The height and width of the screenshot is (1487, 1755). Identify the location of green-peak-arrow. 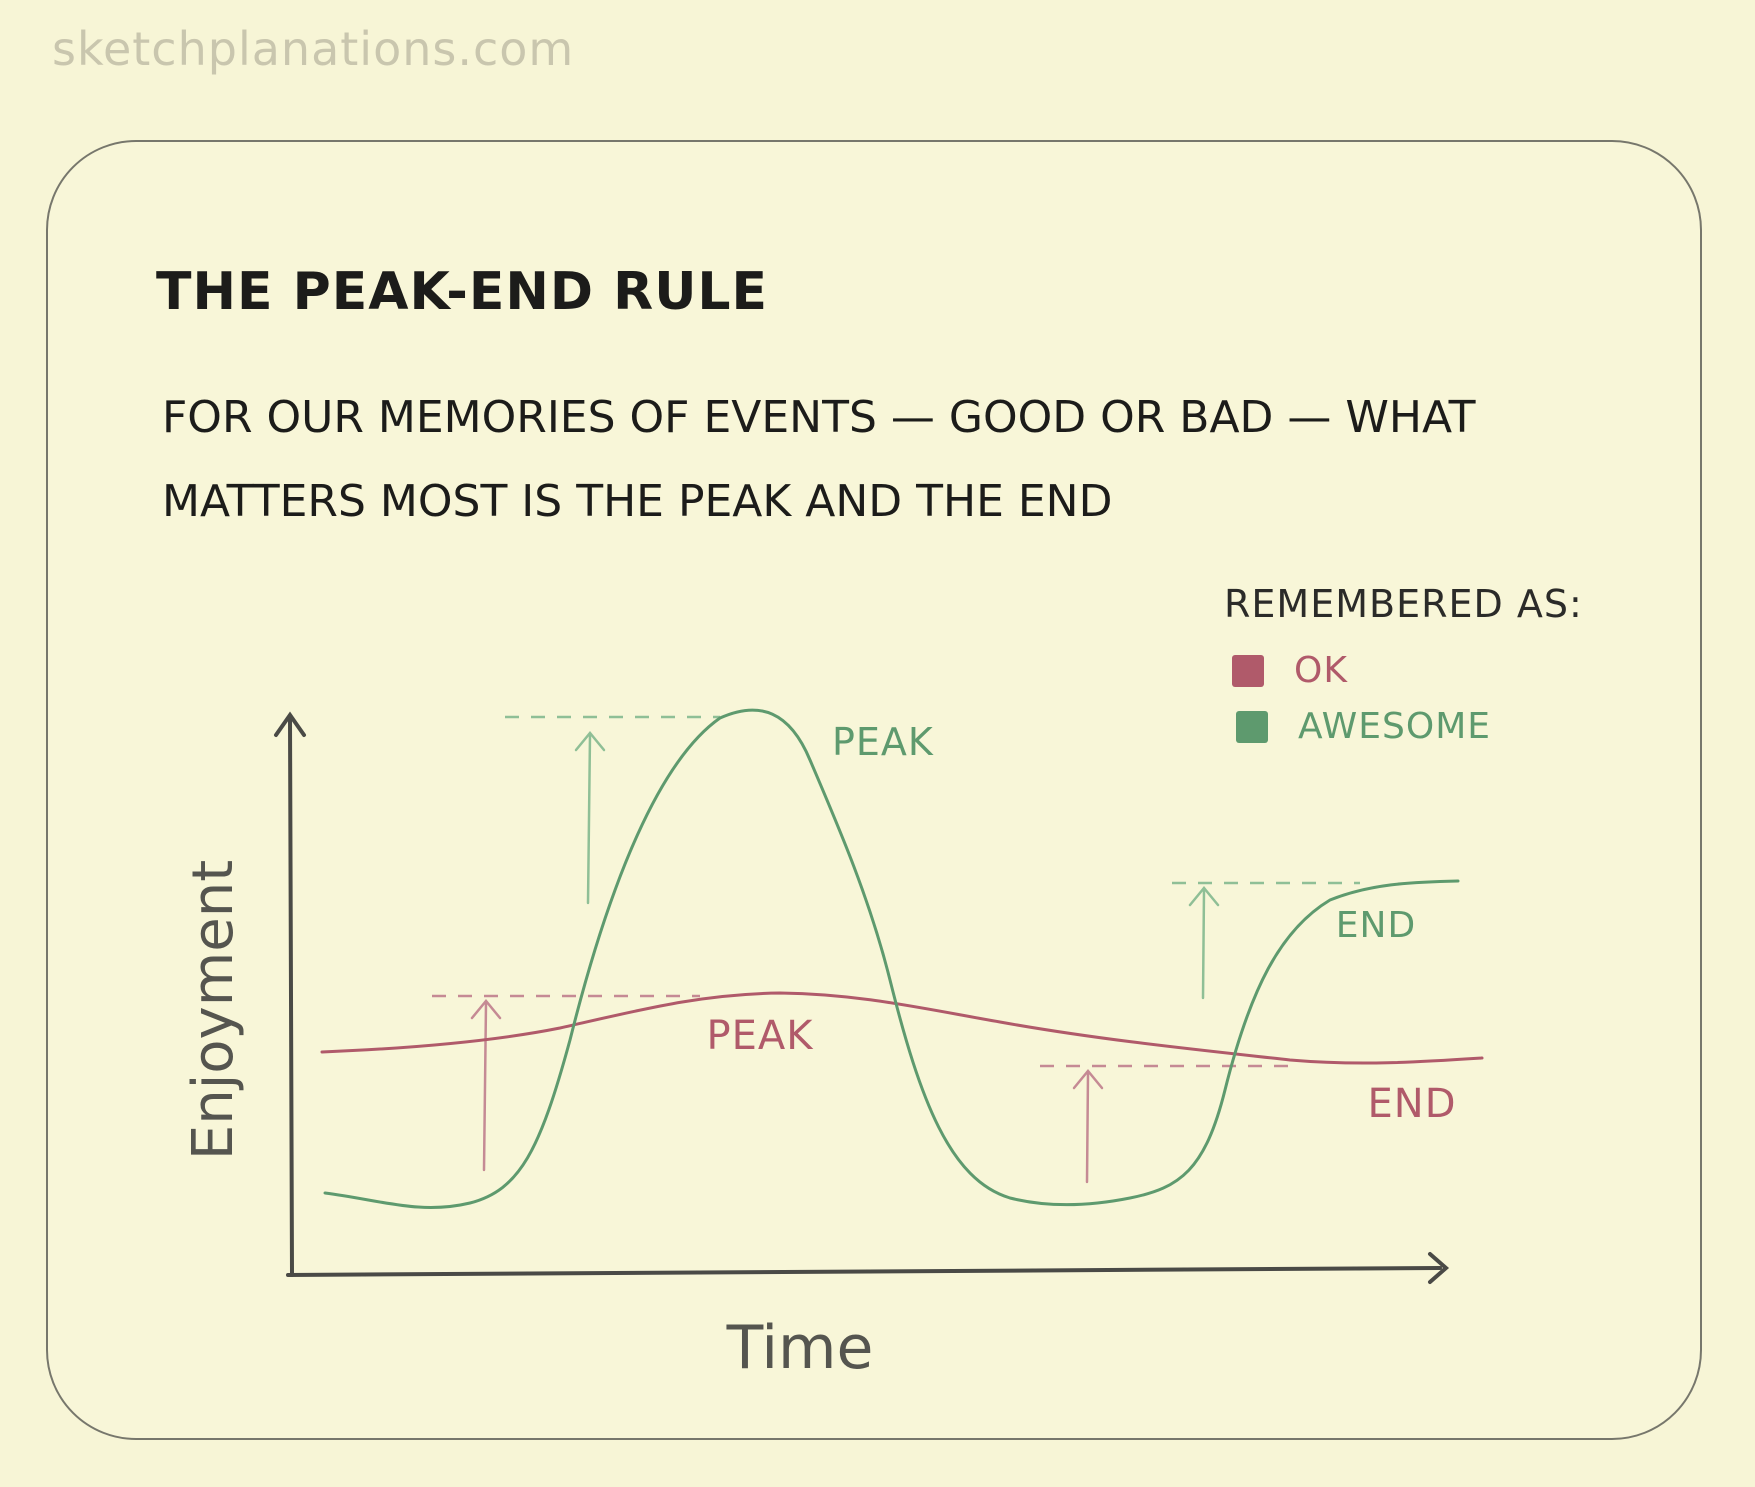
(590, 818).